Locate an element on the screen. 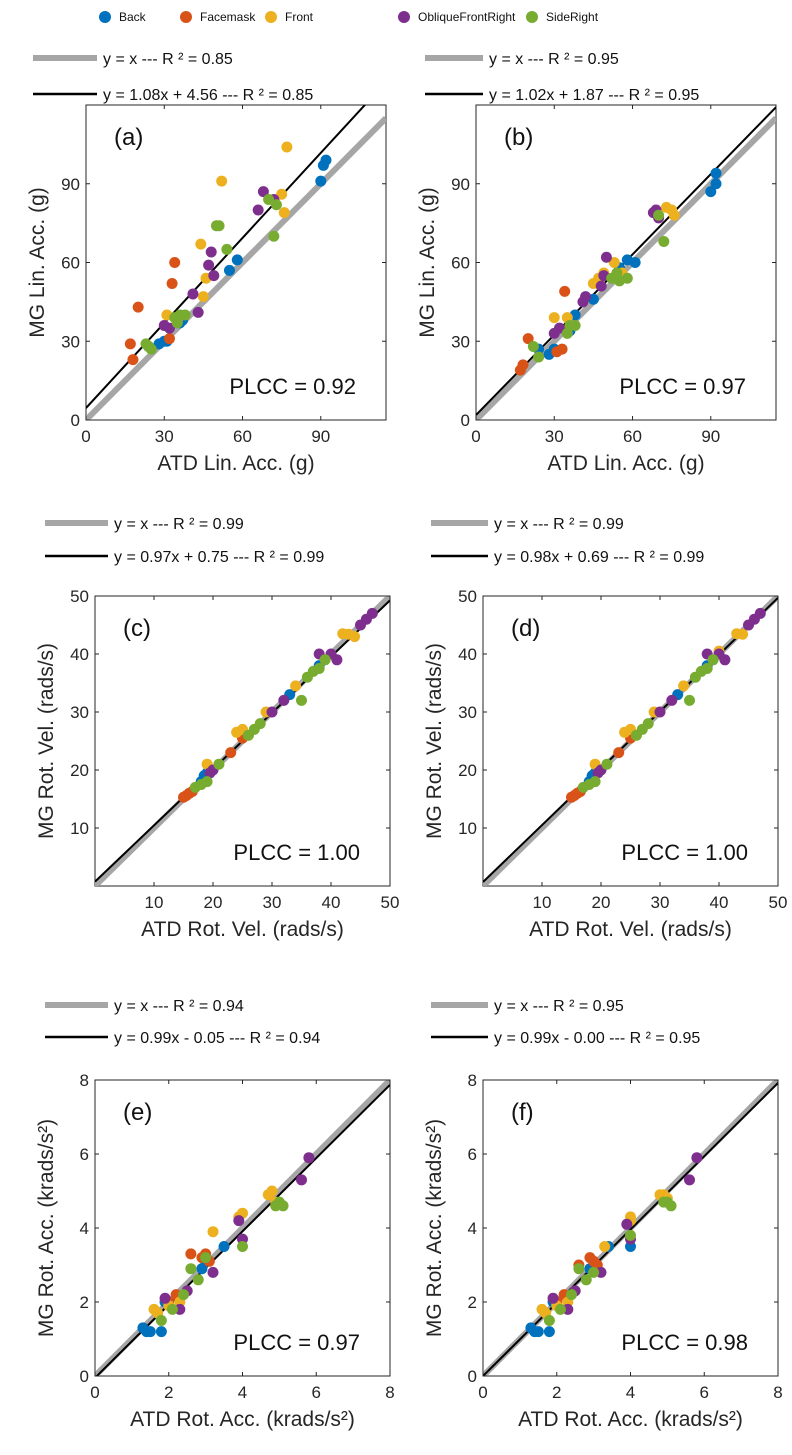 The width and height of the screenshot is (792, 1455). x-tick-label: 8 is located at coordinates (777, 1392).